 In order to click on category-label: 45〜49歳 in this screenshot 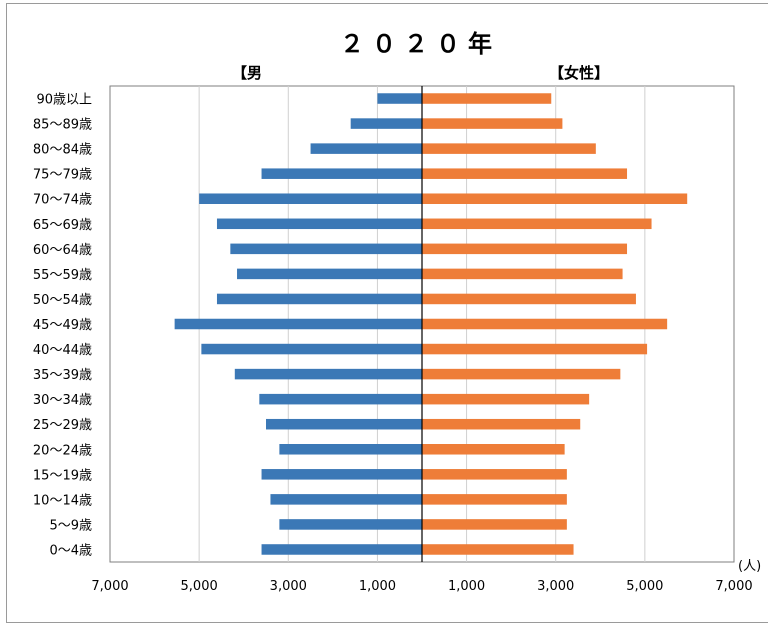, I will do `click(62, 325)`.